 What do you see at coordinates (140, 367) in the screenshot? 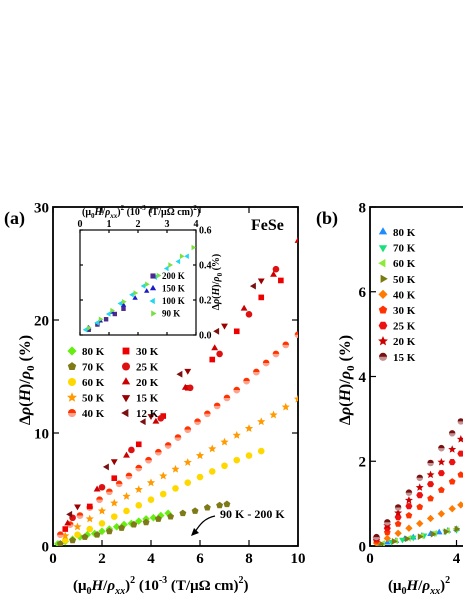
I see `legend-entry: 25 K` at bounding box center [140, 367].